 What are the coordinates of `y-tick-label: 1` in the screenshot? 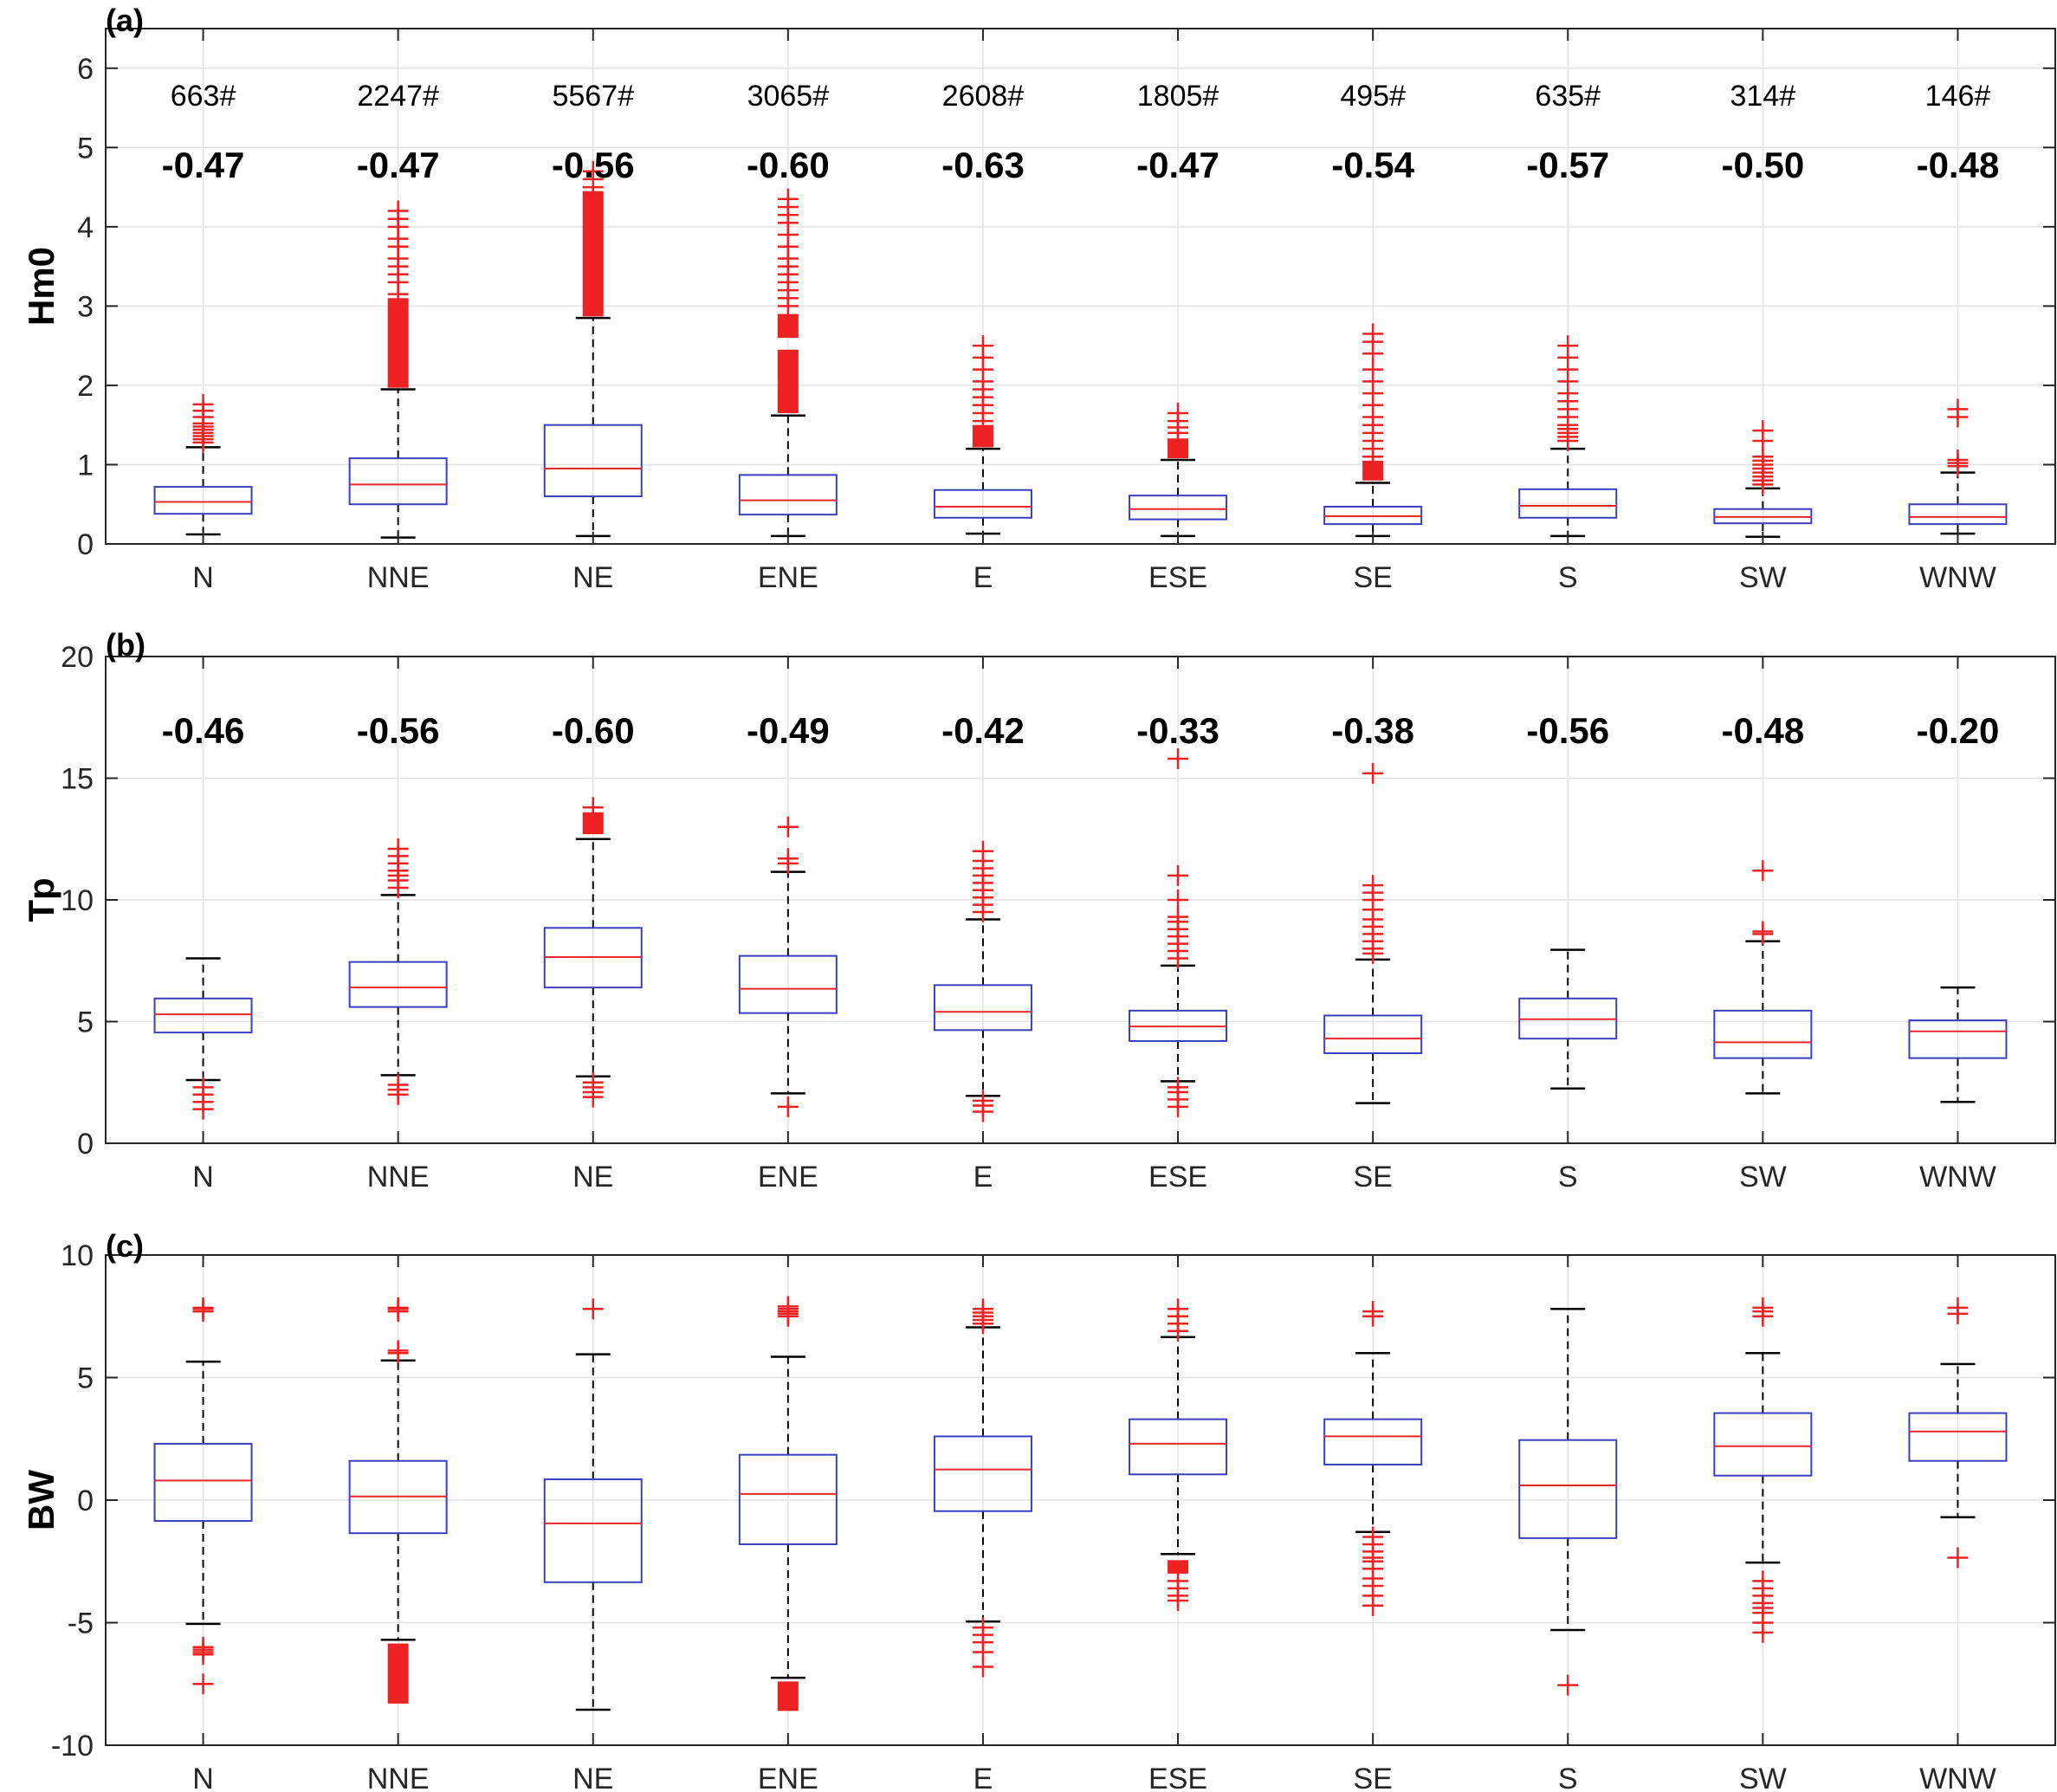 It's located at (85, 465).